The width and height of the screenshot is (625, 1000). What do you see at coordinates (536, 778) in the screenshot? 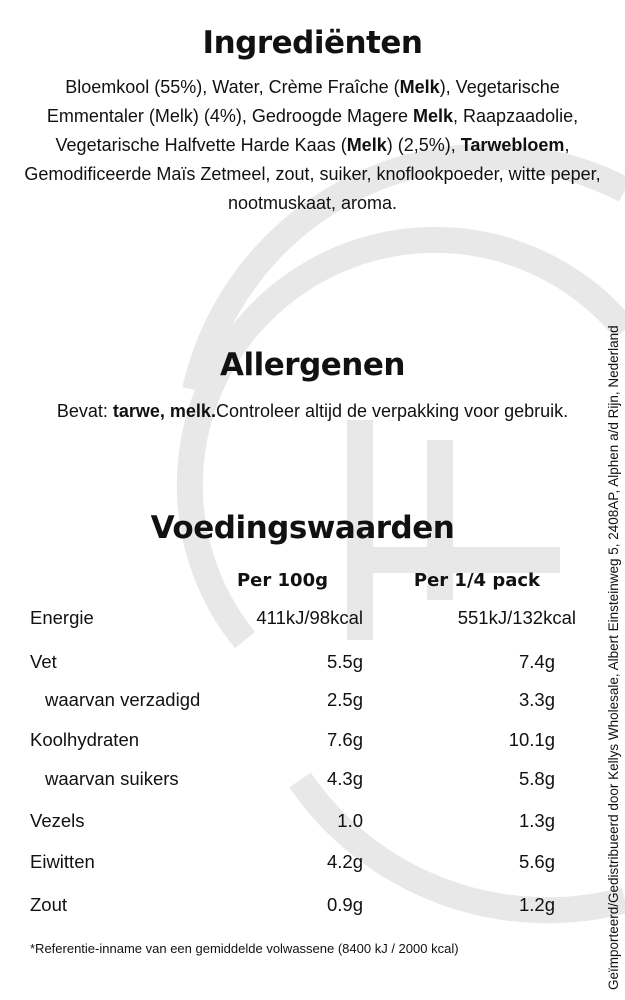
I see `value-per-pack: 5.8g` at bounding box center [536, 778].